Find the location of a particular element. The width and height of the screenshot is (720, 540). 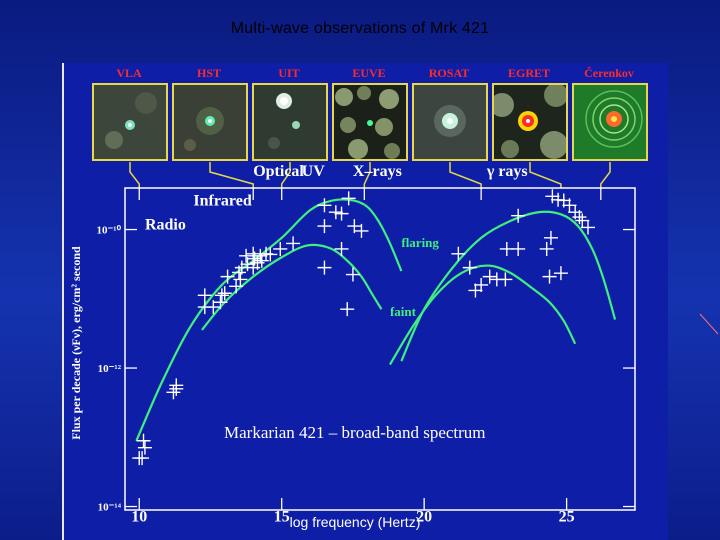

thumb-label-vla: VLA is located at coordinates (129, 73).